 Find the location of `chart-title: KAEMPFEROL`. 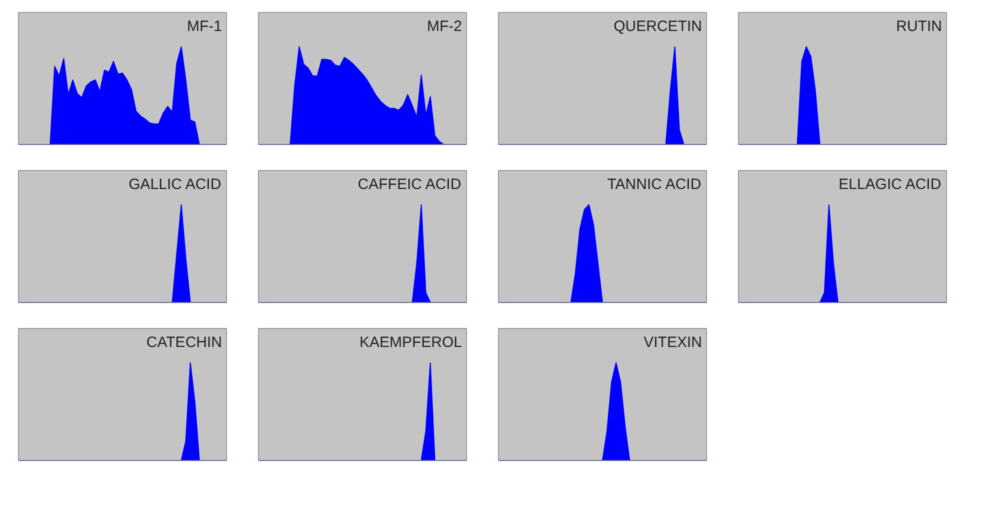

chart-title: KAEMPFEROL is located at coordinates (410, 342).